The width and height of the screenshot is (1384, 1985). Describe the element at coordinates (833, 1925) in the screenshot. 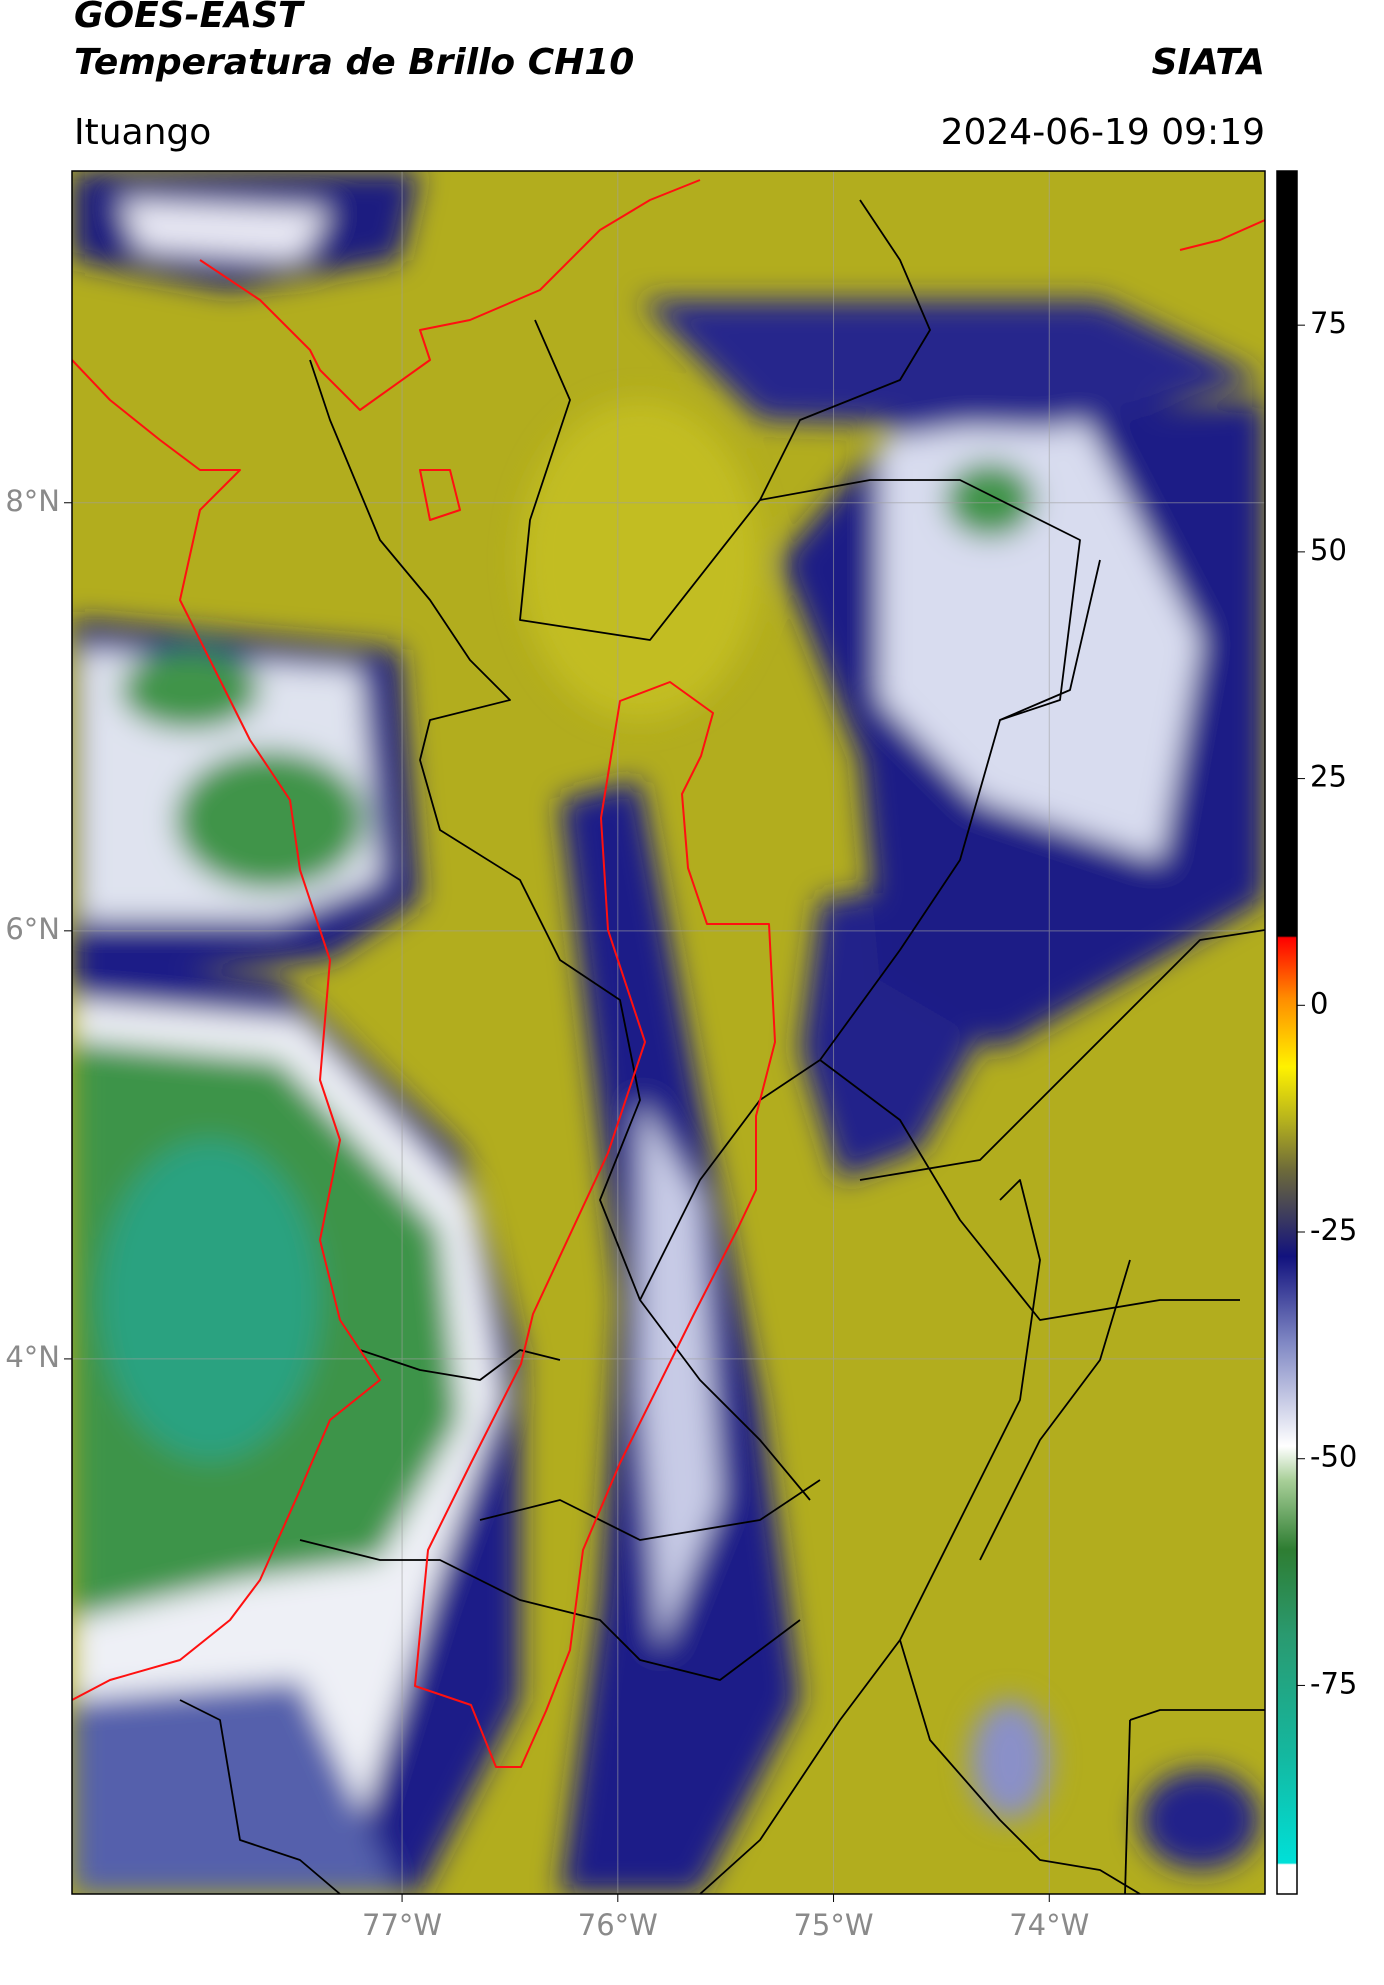

I see `x-tick-label: 75°W` at that location.